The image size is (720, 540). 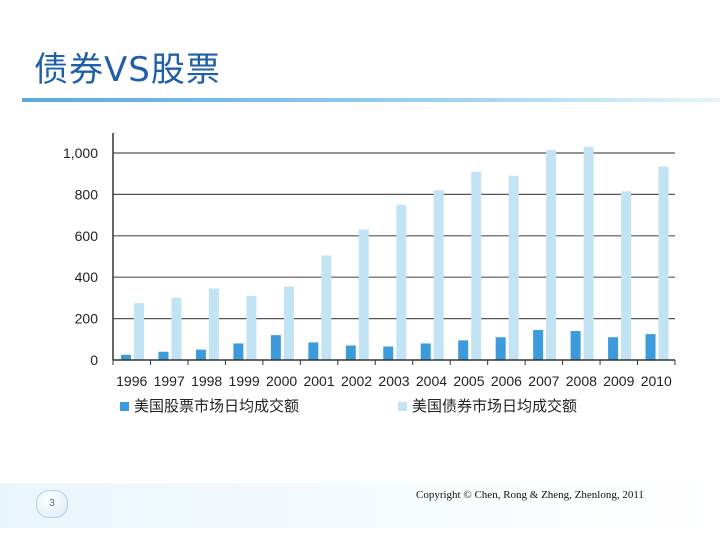 What do you see at coordinates (538, 344) in the screenshot?
I see `bar-series-1-2007` at bounding box center [538, 344].